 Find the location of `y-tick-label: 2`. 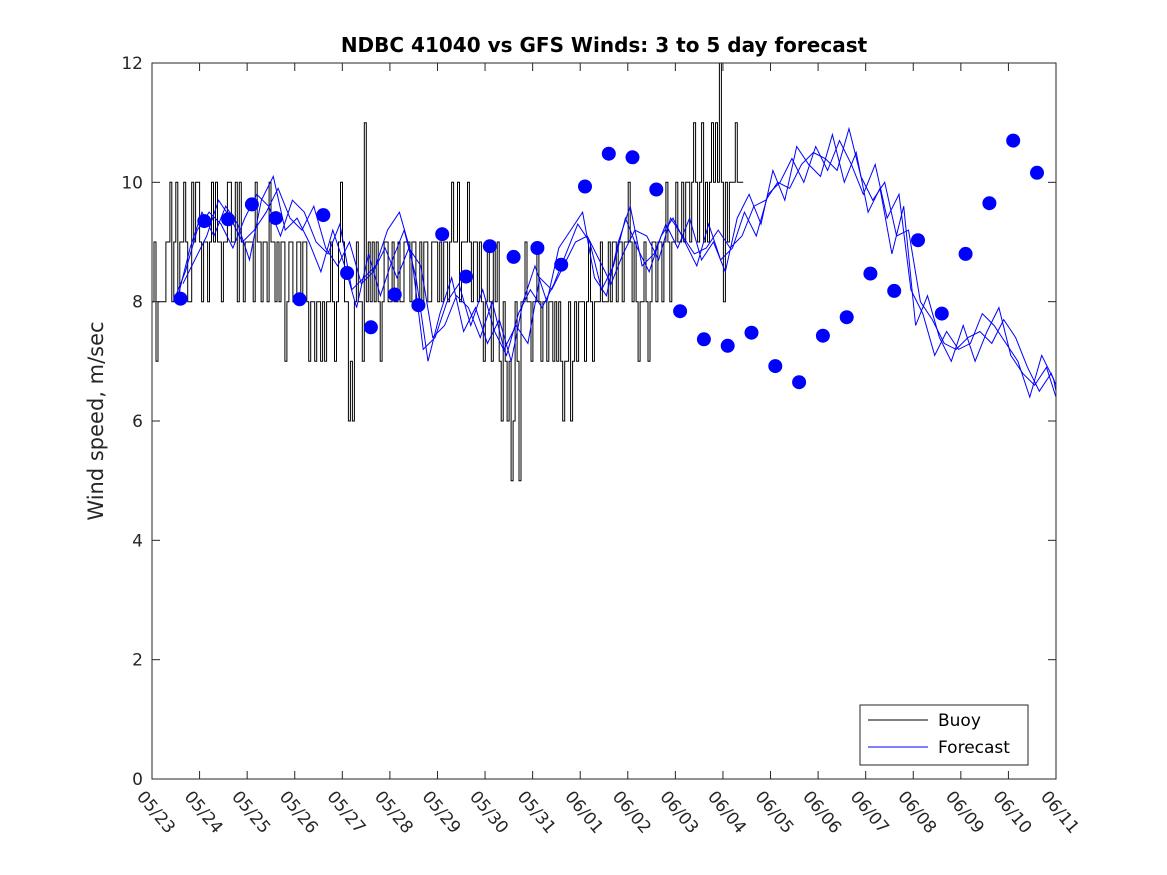

y-tick-label: 2 is located at coordinates (137, 661).